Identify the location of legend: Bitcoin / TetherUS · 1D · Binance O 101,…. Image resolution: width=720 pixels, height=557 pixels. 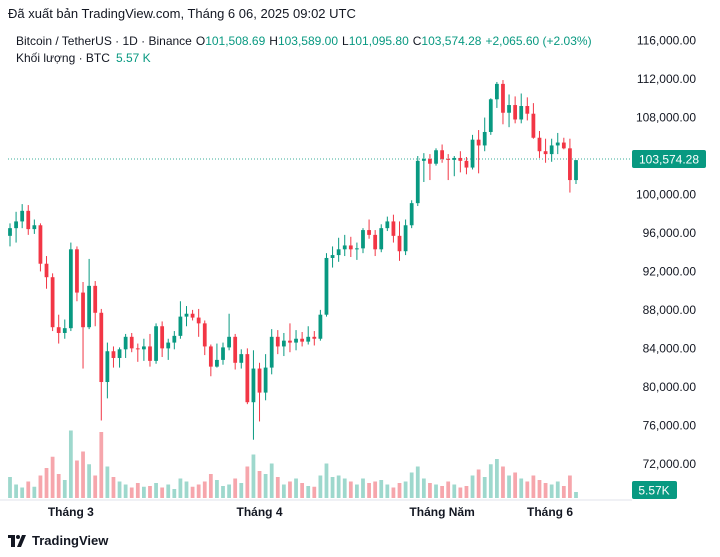
(304, 50).